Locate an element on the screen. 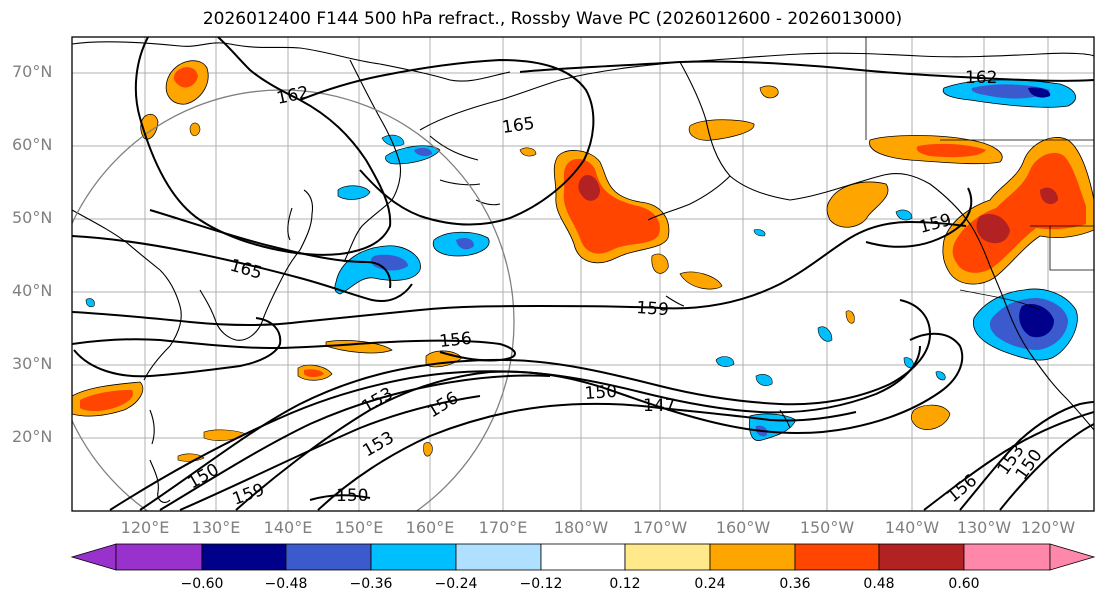 This screenshot has height=604, width=1105. colorbar is located at coordinates (583, 557).